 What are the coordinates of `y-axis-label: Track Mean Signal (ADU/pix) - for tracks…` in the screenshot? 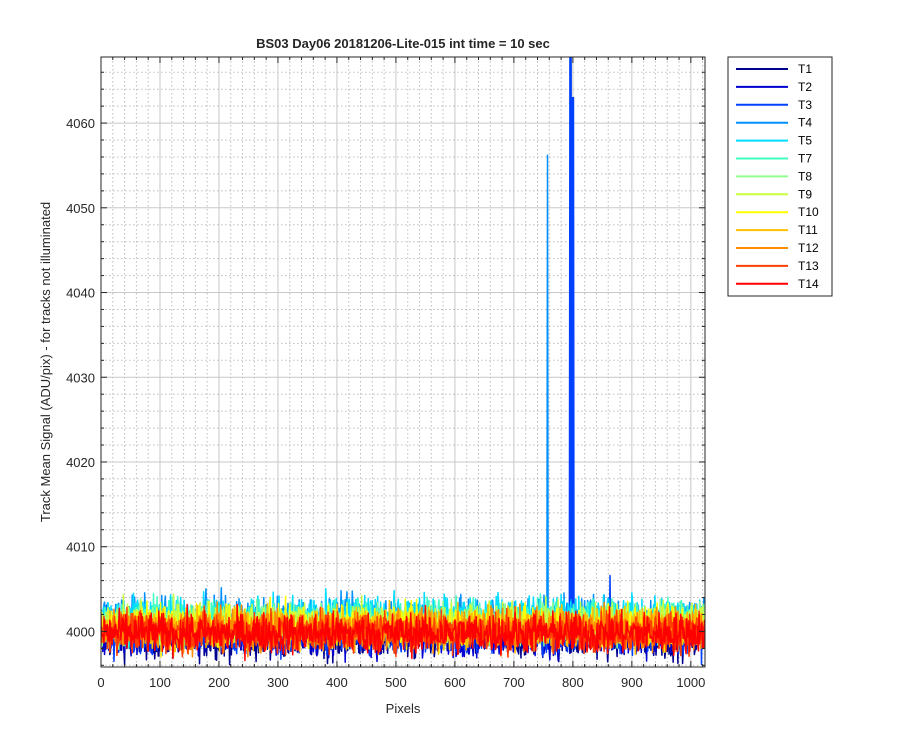 It's located at (45, 362).